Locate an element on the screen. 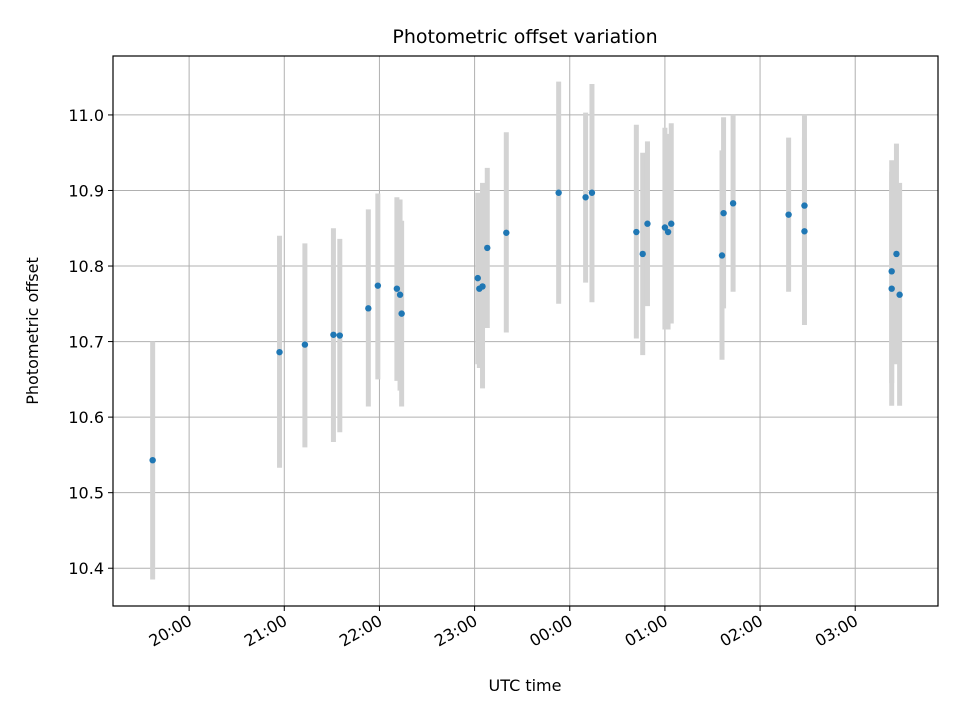 This screenshot has width=960, height=720. y-tick-label: 10.4 is located at coordinates (86, 568).